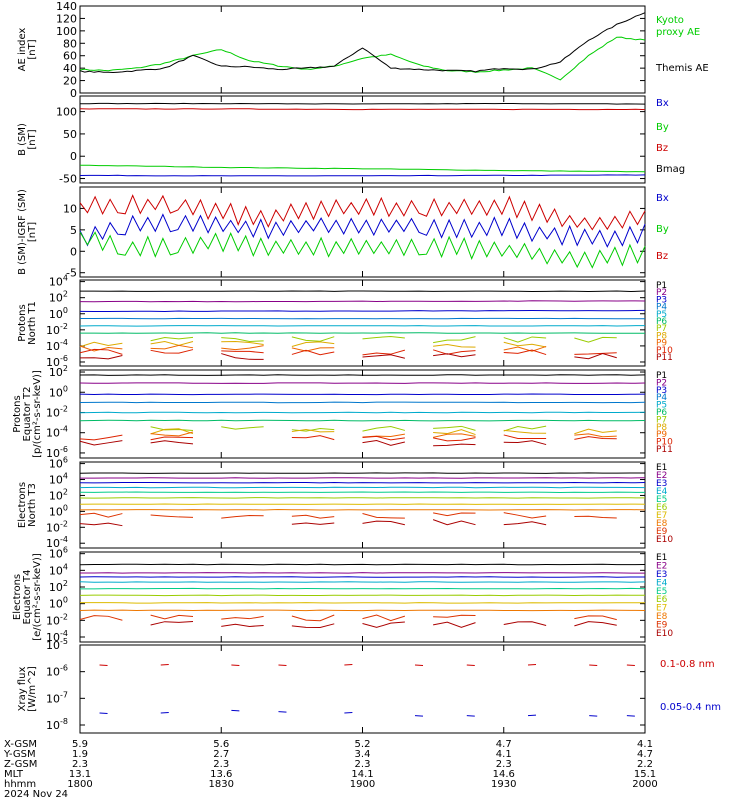 Image resolution: width=750 pixels, height=800 pixels. What do you see at coordinates (80, 744) in the screenshot?
I see `ephemeris-value: 5.9` at bounding box center [80, 744].